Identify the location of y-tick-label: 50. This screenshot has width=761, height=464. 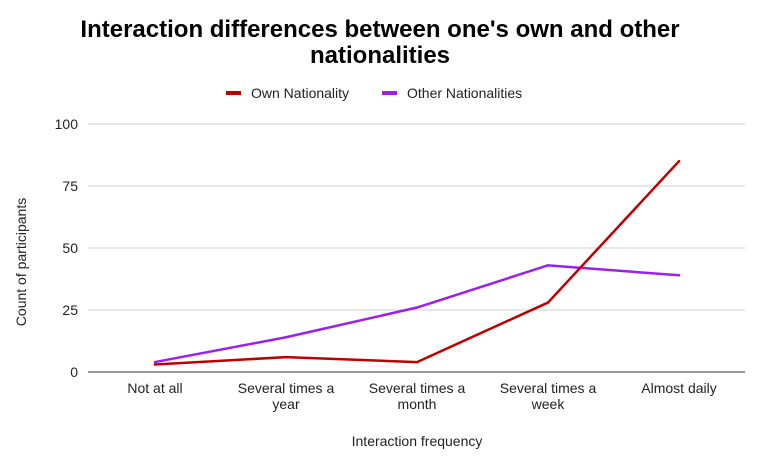
(70, 248).